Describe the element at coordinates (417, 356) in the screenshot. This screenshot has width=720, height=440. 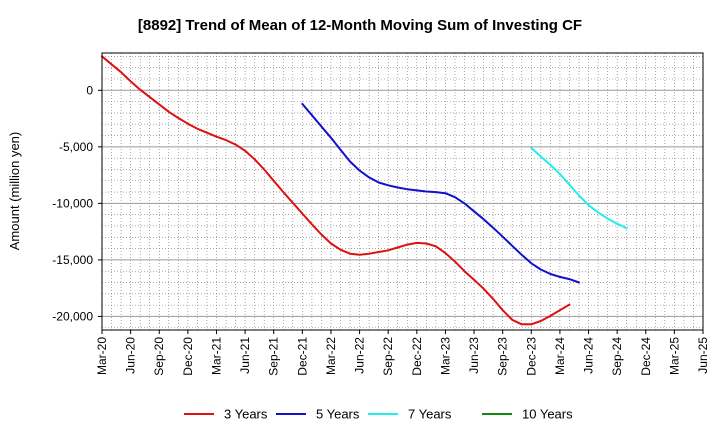
I see `x-tick-label: Dec-22` at that location.